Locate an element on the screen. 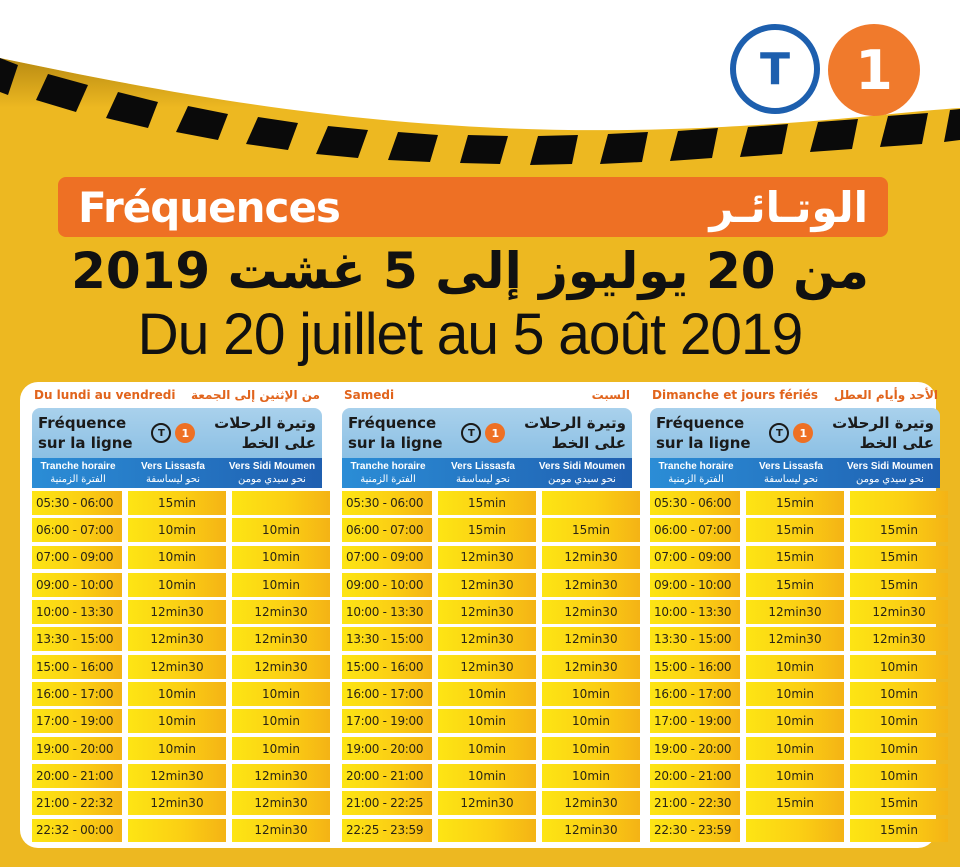 This screenshot has width=960, height=867. line-1-icon: 1 is located at coordinates (803, 433).